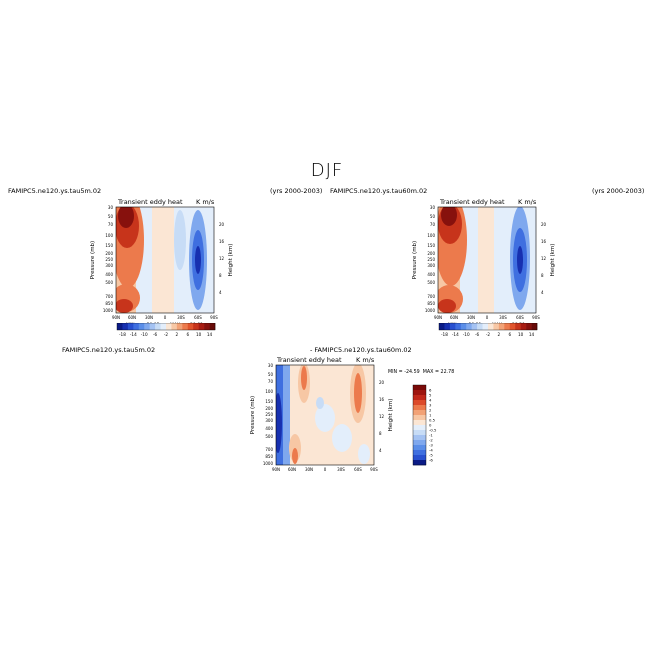  Describe the element at coordinates (271, 374) in the screenshot. I see `svg-text: 50` at that location.